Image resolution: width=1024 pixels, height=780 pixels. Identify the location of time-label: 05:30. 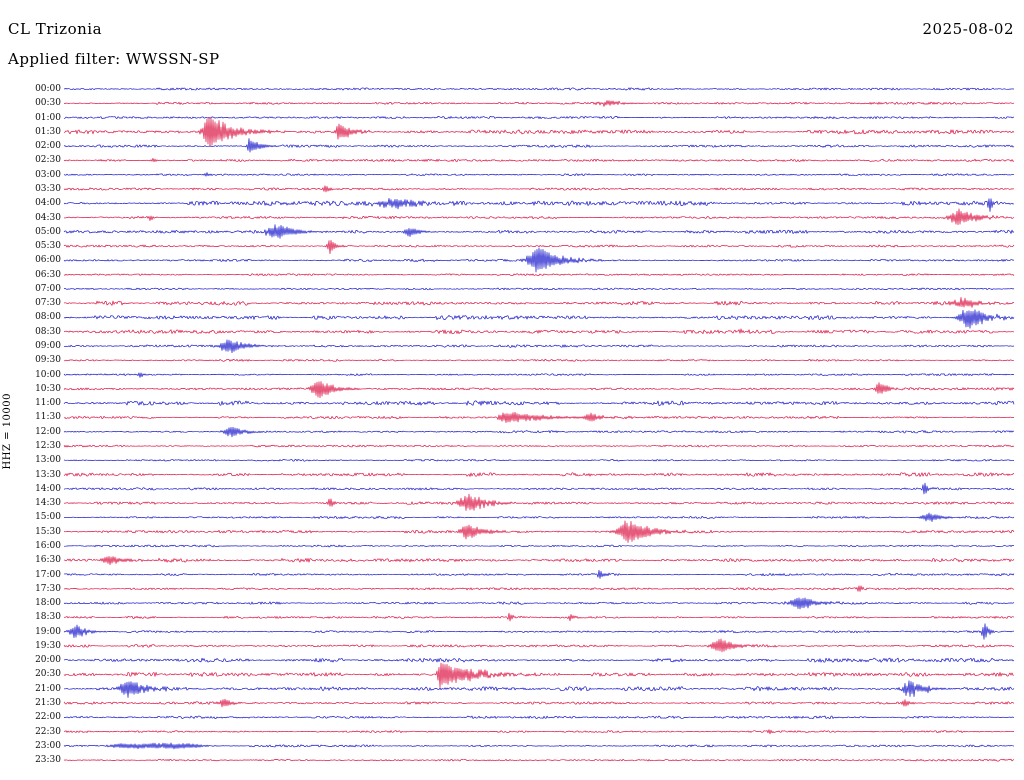
(48, 246).